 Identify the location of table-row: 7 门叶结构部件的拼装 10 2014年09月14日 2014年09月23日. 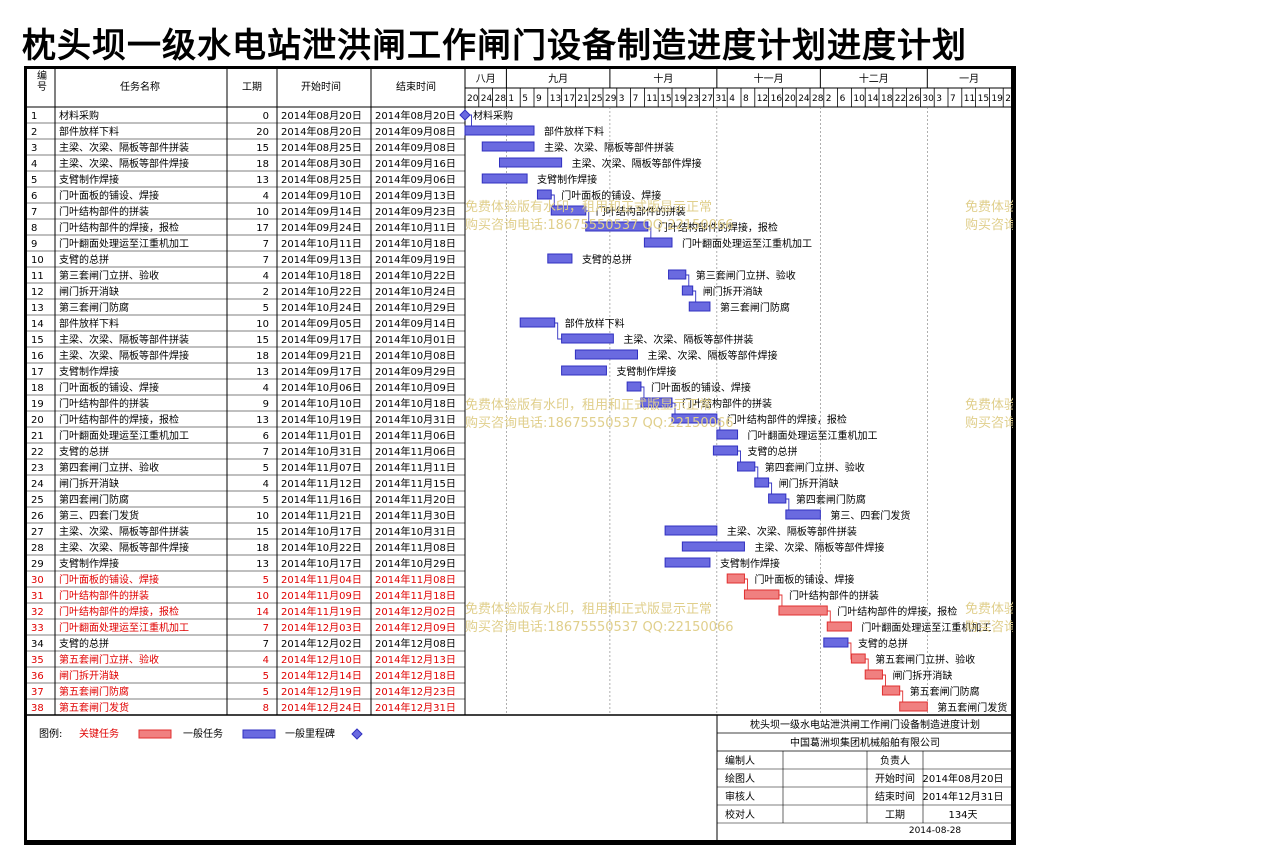
(246, 212).